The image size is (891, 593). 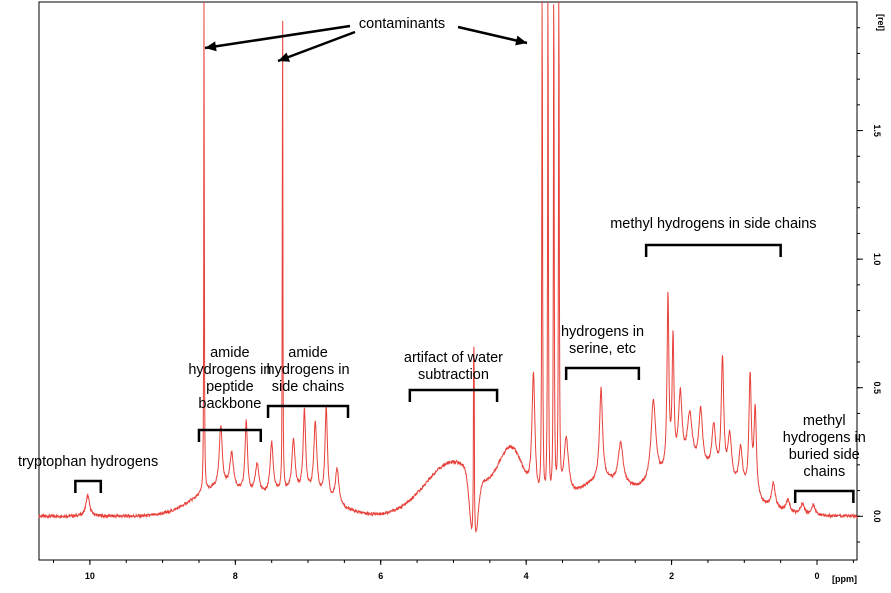 What do you see at coordinates (308, 387) in the screenshot?
I see `annotation-label: side chains` at bounding box center [308, 387].